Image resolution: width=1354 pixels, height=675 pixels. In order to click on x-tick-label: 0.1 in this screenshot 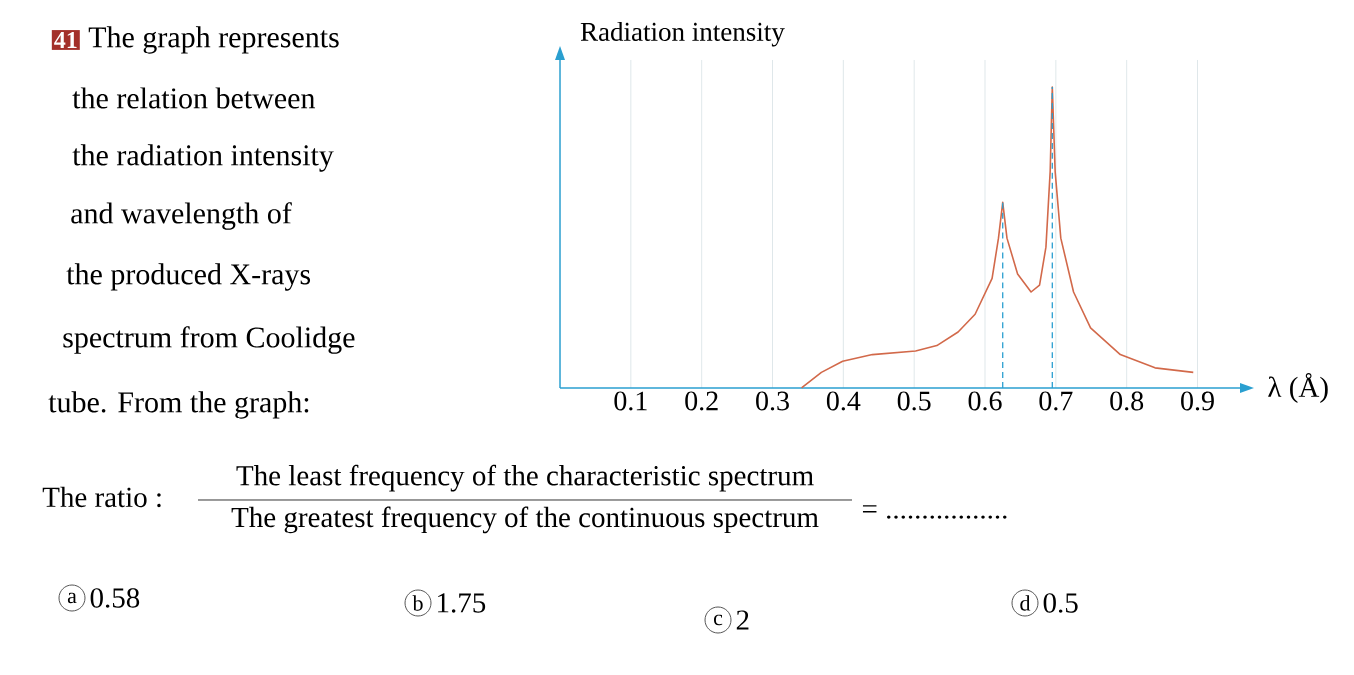, I will do `click(630, 401)`.